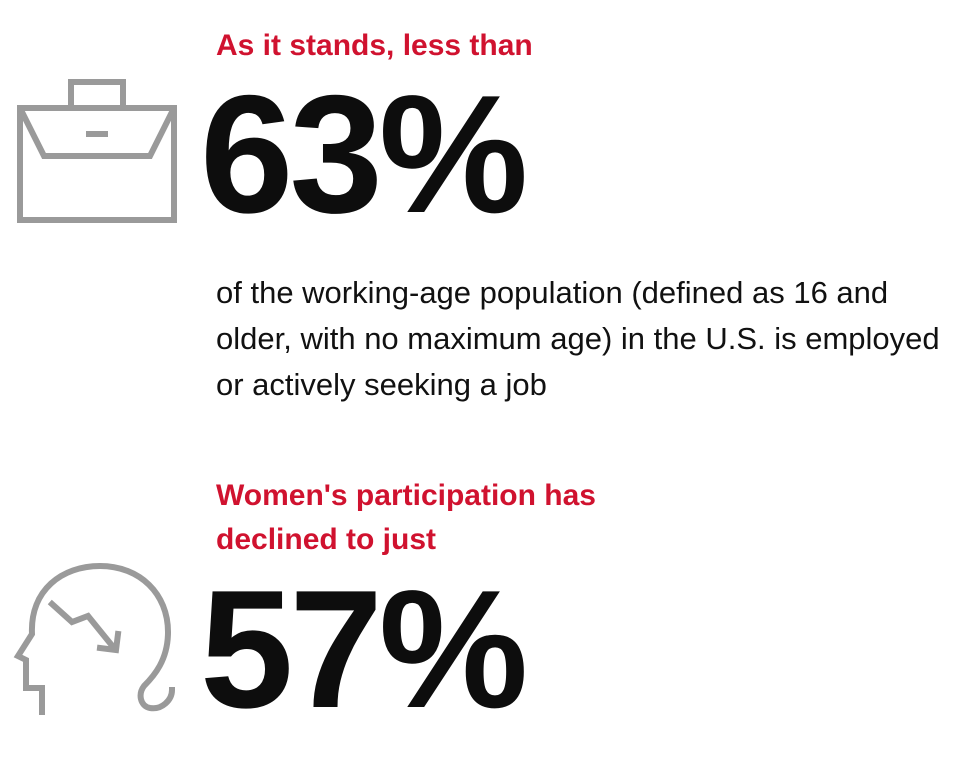  What do you see at coordinates (94, 638) in the screenshot?
I see `head-decline-icon` at bounding box center [94, 638].